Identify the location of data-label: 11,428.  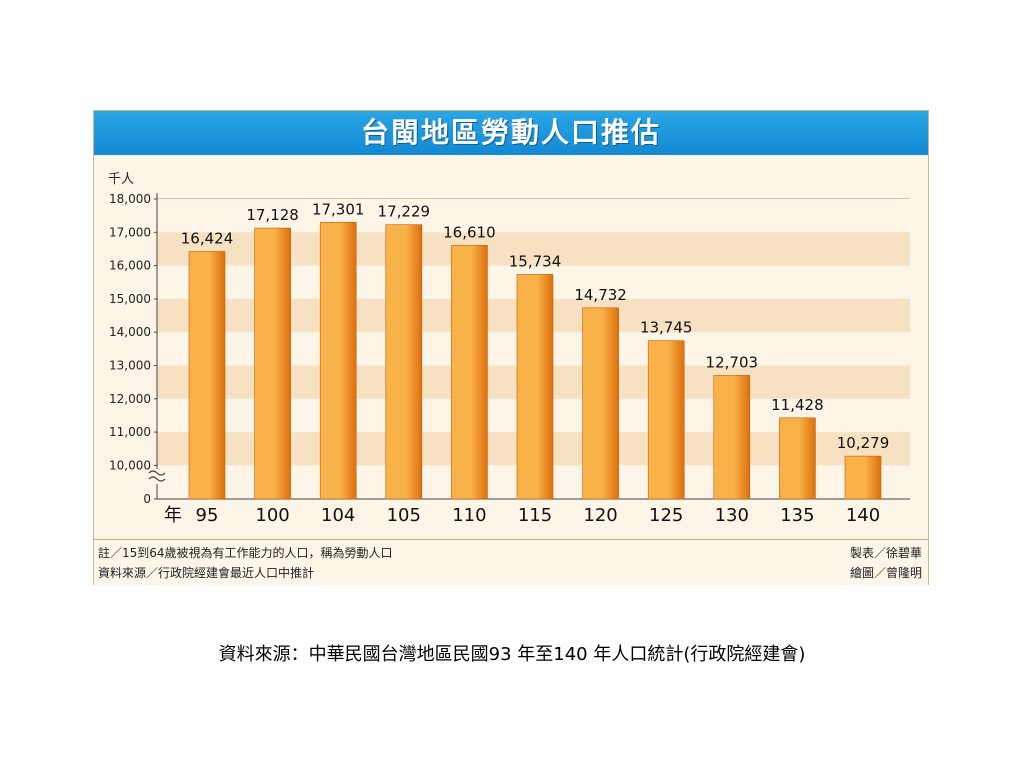
(797, 405).